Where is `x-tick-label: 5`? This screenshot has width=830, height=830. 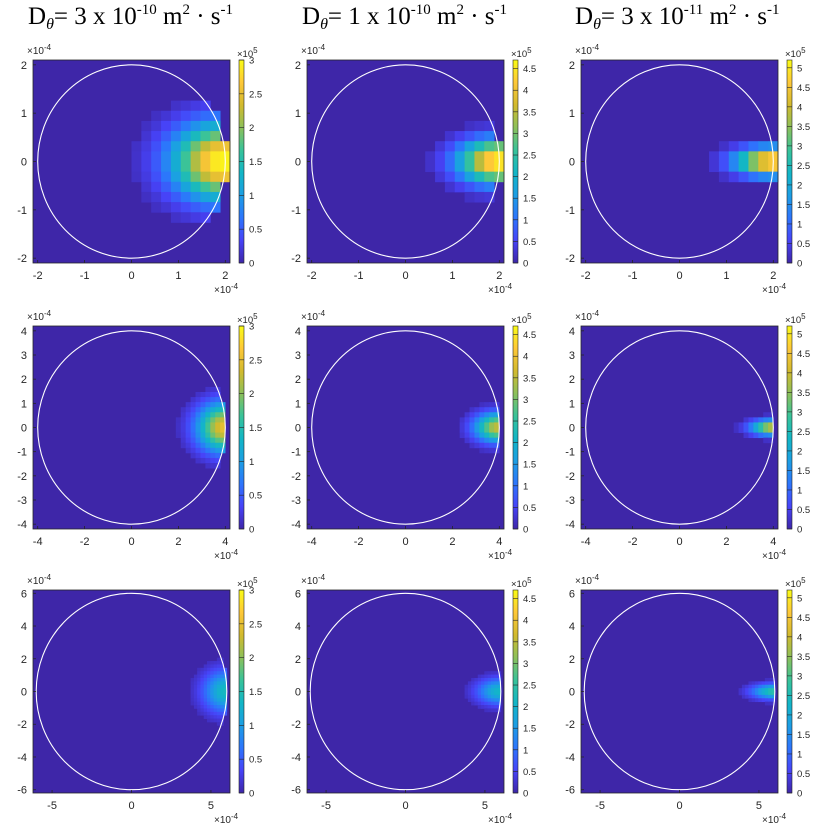 x-tick-label: 5 is located at coordinates (211, 806).